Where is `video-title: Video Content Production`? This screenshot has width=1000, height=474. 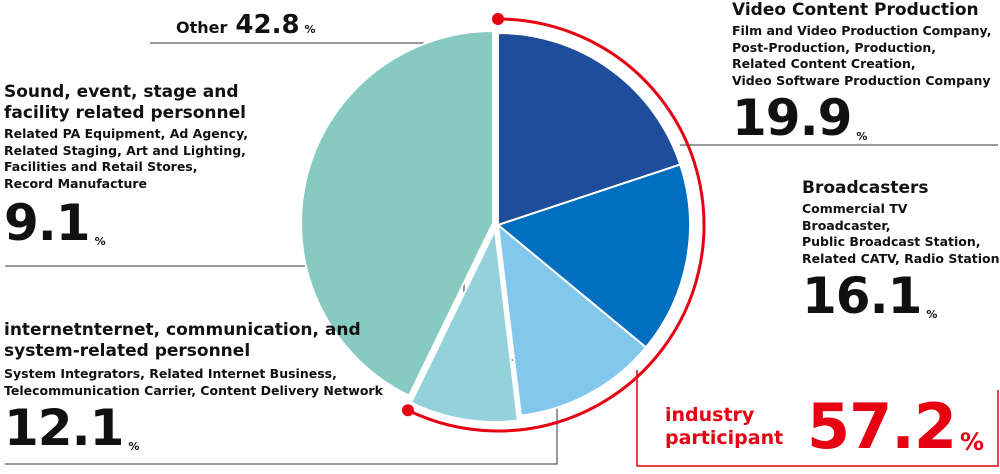 video-title: Video Content Production is located at coordinates (855, 10).